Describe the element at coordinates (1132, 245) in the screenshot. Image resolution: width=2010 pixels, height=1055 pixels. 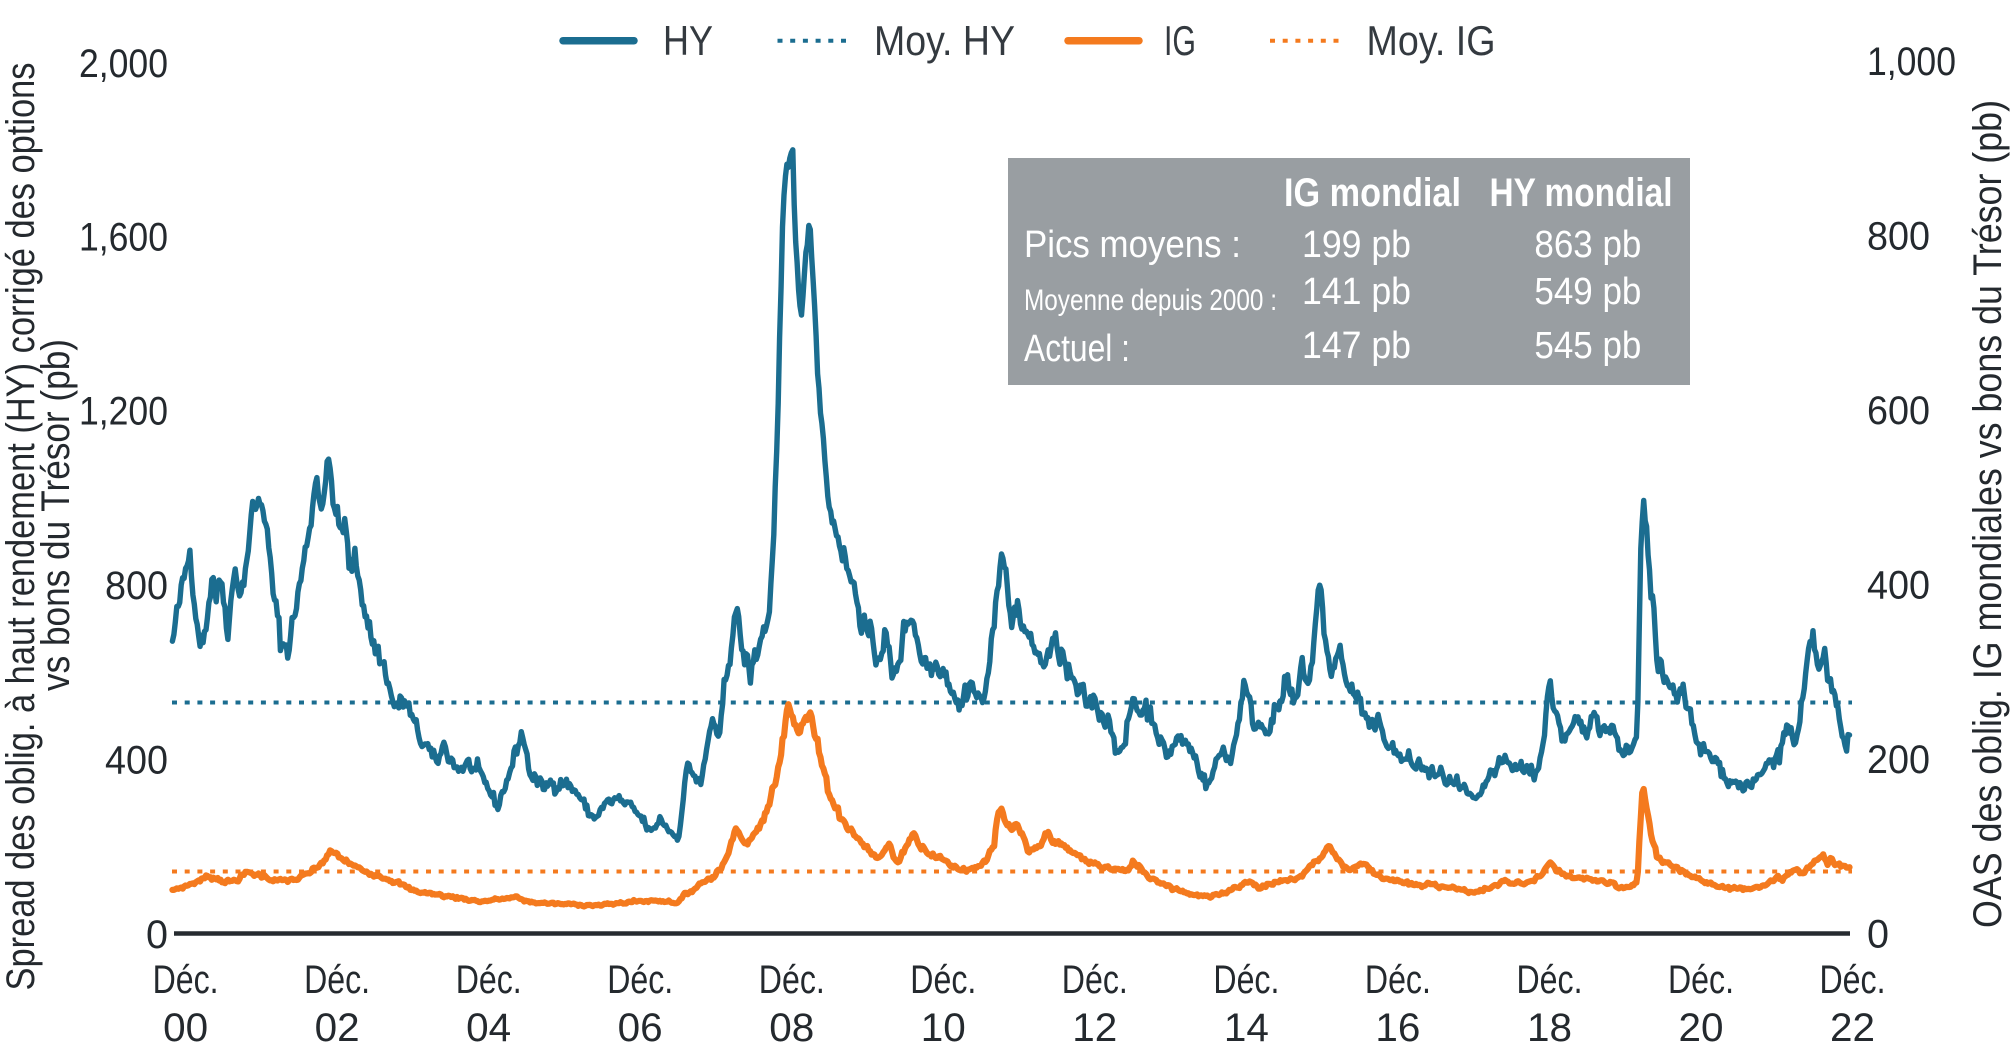
I see `svg-text: Pics moyens :` at that location.